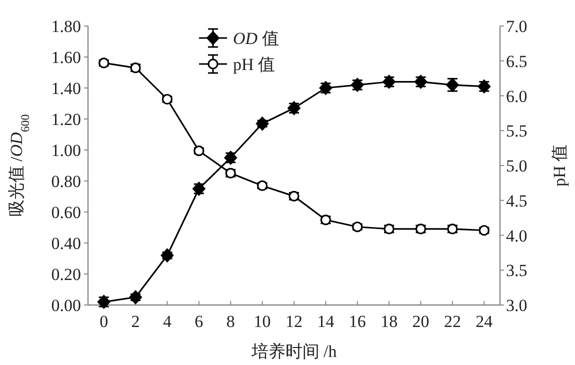 This screenshot has width=575, height=365. What do you see at coordinates (517, 131) in the screenshot?
I see `y2-tick-label: 5.5` at bounding box center [517, 131].